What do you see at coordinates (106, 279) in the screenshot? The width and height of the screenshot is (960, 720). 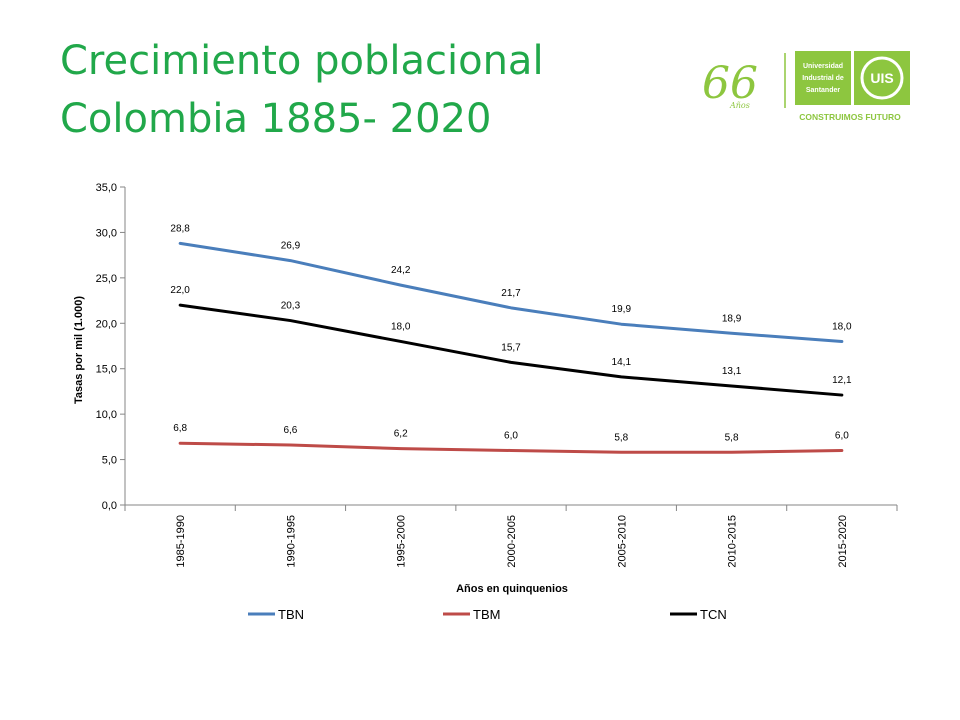 I see `y-tick-label: 25,0` at bounding box center [106, 279].